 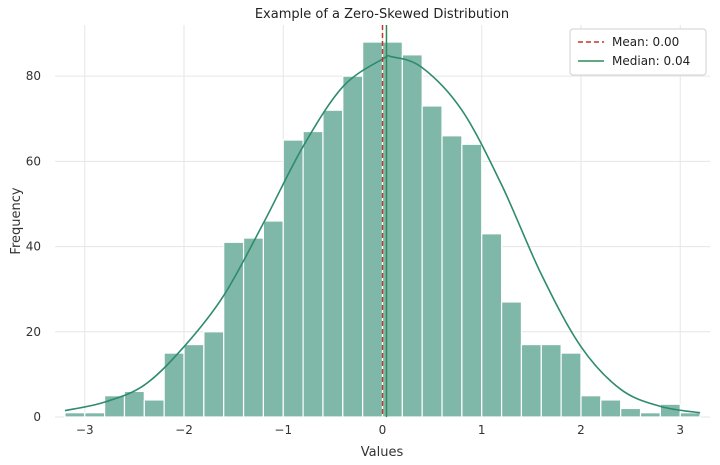 I want to click on x-tick-label: 2, so click(x=581, y=430).